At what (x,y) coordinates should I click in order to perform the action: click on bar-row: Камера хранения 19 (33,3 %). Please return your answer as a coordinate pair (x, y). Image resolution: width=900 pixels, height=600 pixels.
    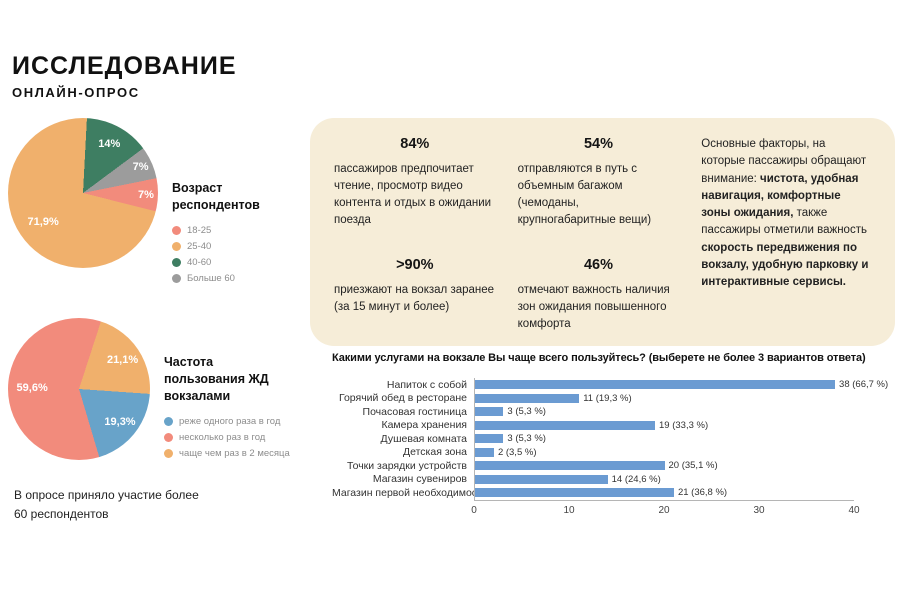
    Looking at the image, I should click on (614, 425).